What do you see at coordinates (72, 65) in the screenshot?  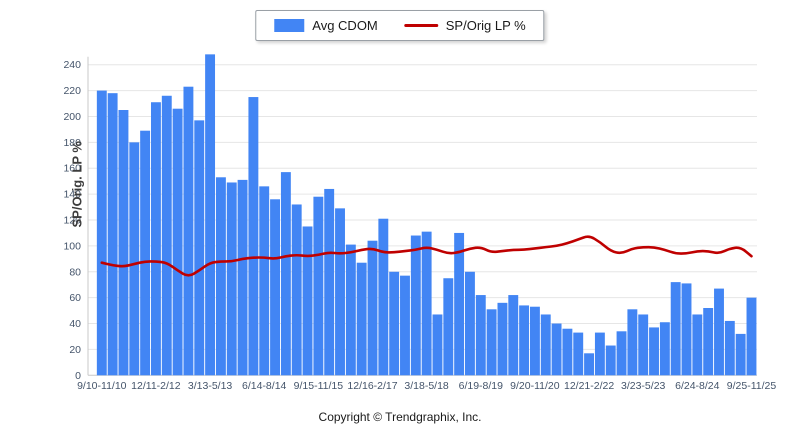 I see `y-tick-label: 240` at bounding box center [72, 65].